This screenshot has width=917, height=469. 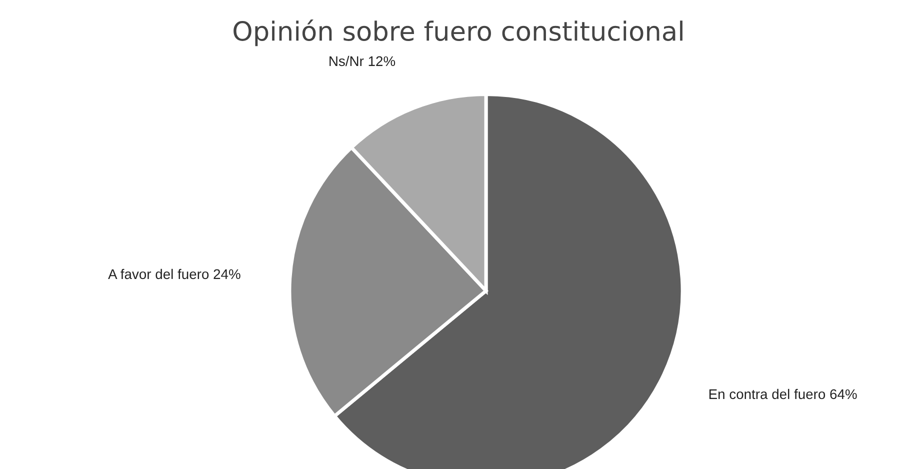 I want to click on slice-label: Ns/Nr 12%, so click(x=363, y=61).